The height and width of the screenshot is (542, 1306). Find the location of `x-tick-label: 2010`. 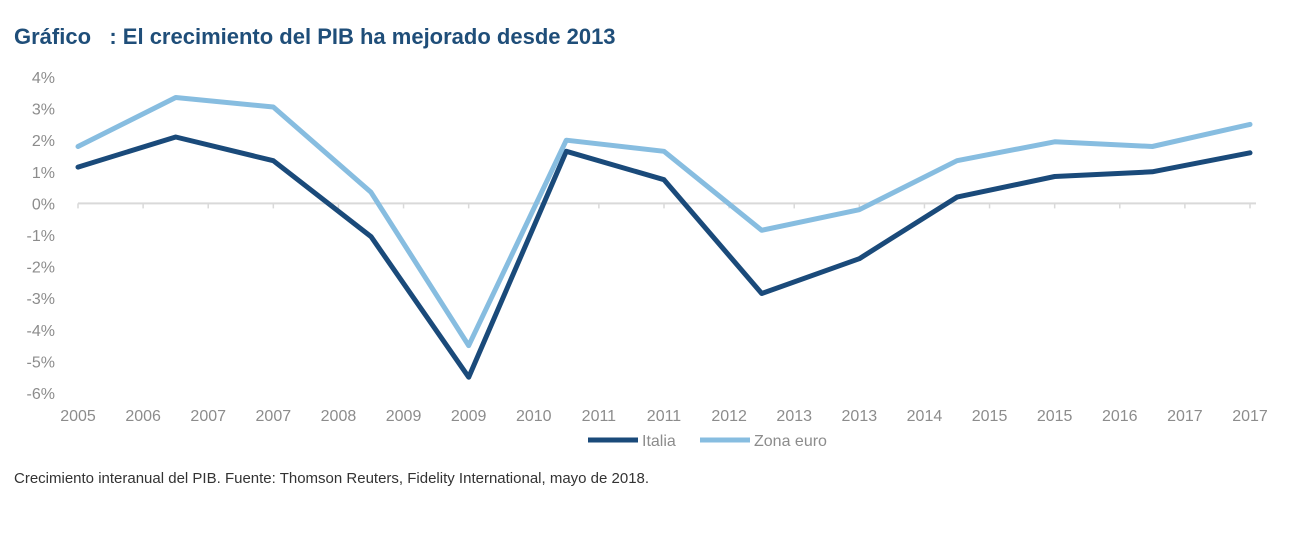

x-tick-label: 2010 is located at coordinates (534, 416).